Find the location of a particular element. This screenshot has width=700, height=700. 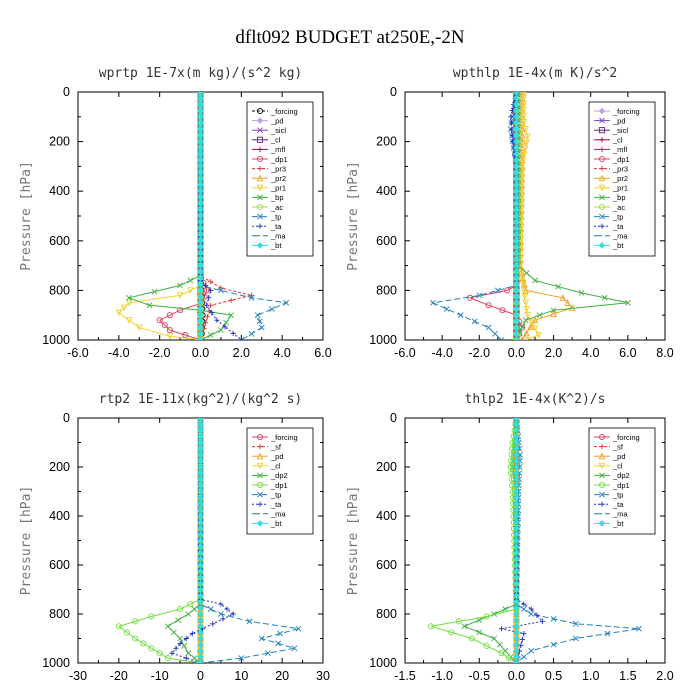

legend-entry: _ma is located at coordinates (269, 236).